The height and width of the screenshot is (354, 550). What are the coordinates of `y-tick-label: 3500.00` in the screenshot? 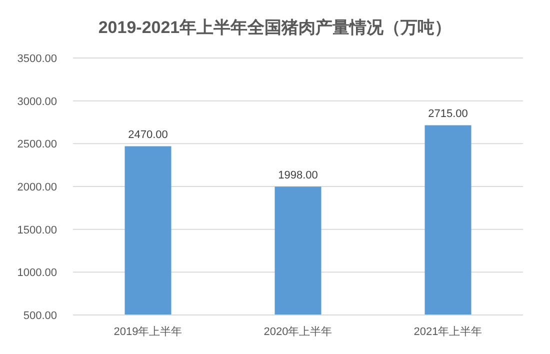 It's located at (37, 59).